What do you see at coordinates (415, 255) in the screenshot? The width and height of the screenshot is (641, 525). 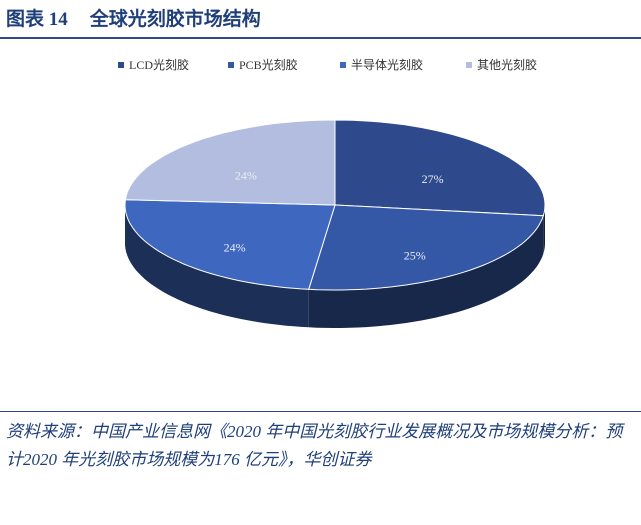 I see `data-label: 25%` at bounding box center [415, 255].